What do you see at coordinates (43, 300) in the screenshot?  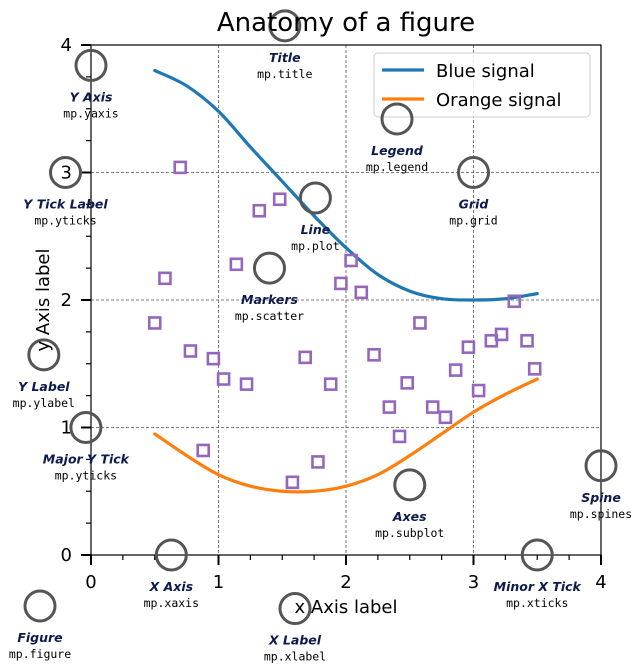 I see `y-axis-label: y Axis label` at bounding box center [43, 300].